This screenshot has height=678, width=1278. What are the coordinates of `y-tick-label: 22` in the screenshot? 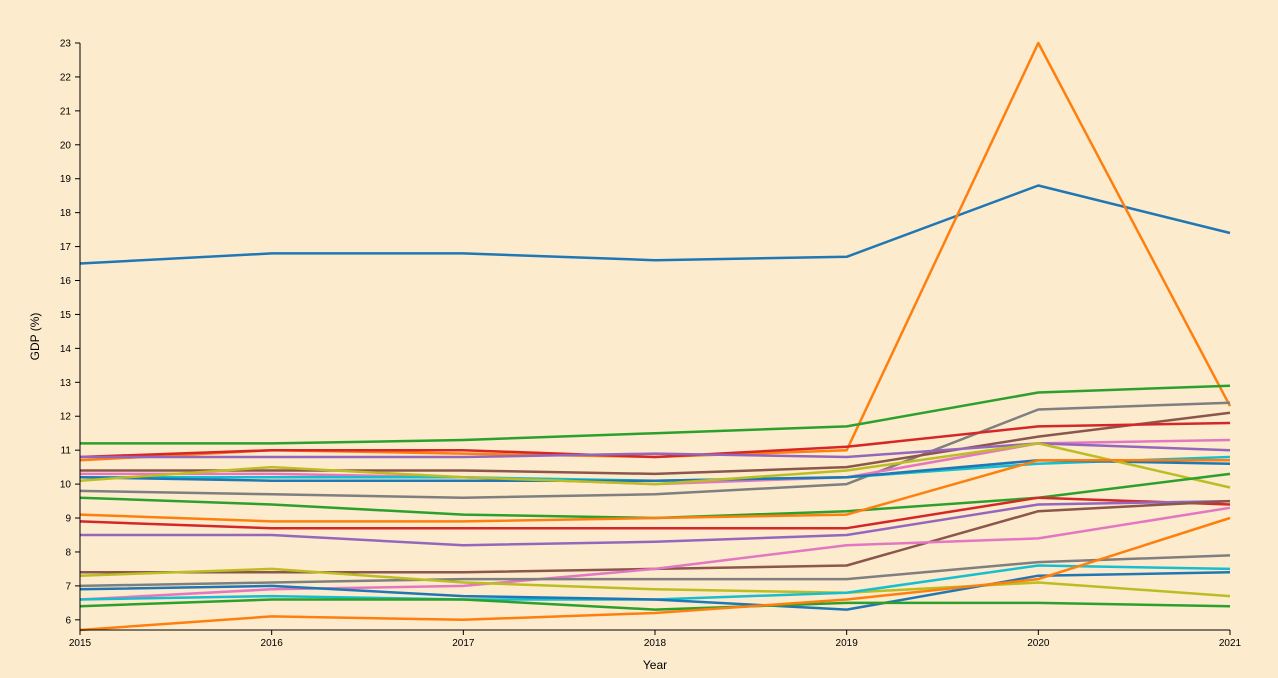 It's located at (66, 77).